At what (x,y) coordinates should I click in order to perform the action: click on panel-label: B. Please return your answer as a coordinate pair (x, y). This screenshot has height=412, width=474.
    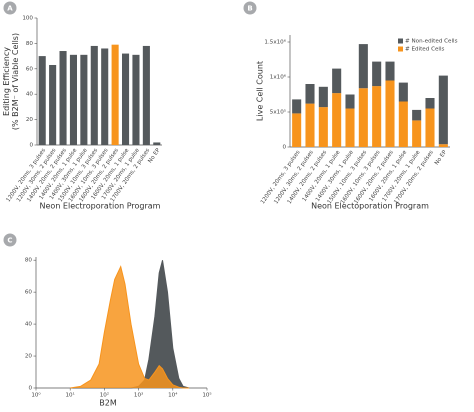
    Looking at the image, I should click on (249, 9).